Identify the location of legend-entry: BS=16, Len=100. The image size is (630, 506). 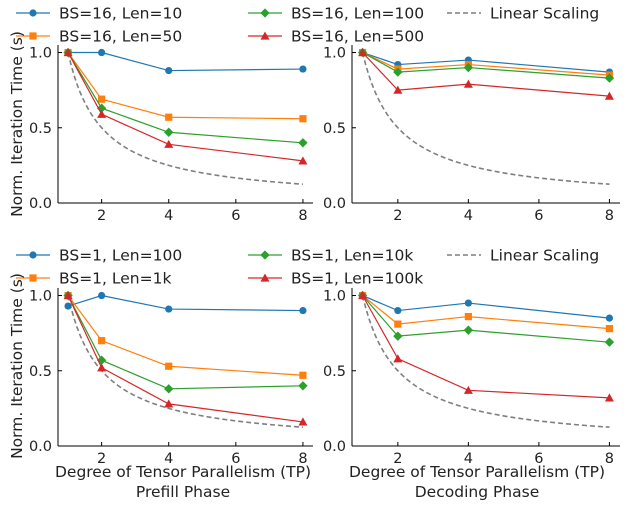
(336, 14).